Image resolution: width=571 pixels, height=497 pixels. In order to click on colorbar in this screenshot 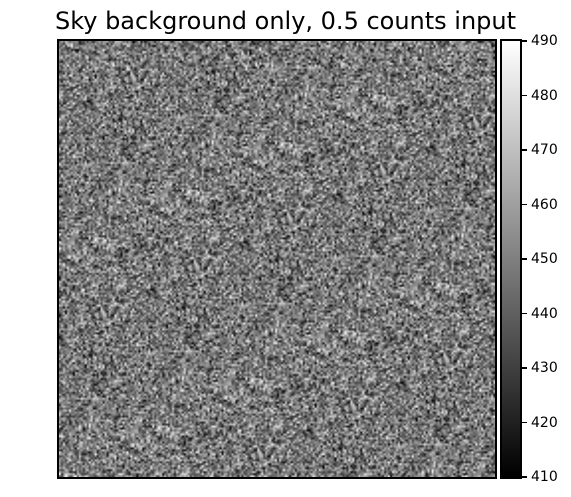, I will do `click(511, 259)`.